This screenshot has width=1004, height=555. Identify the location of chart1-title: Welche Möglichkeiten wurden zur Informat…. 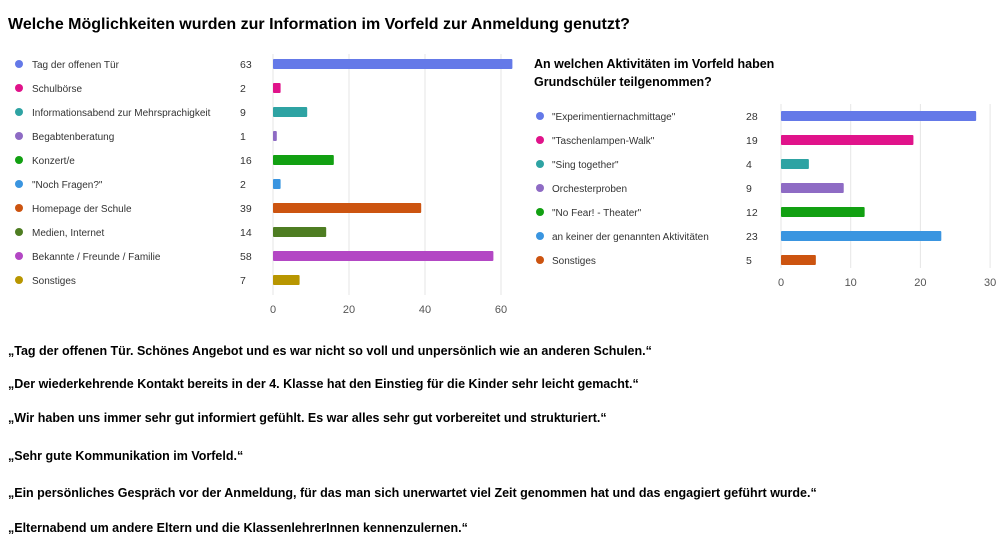
(319, 24).